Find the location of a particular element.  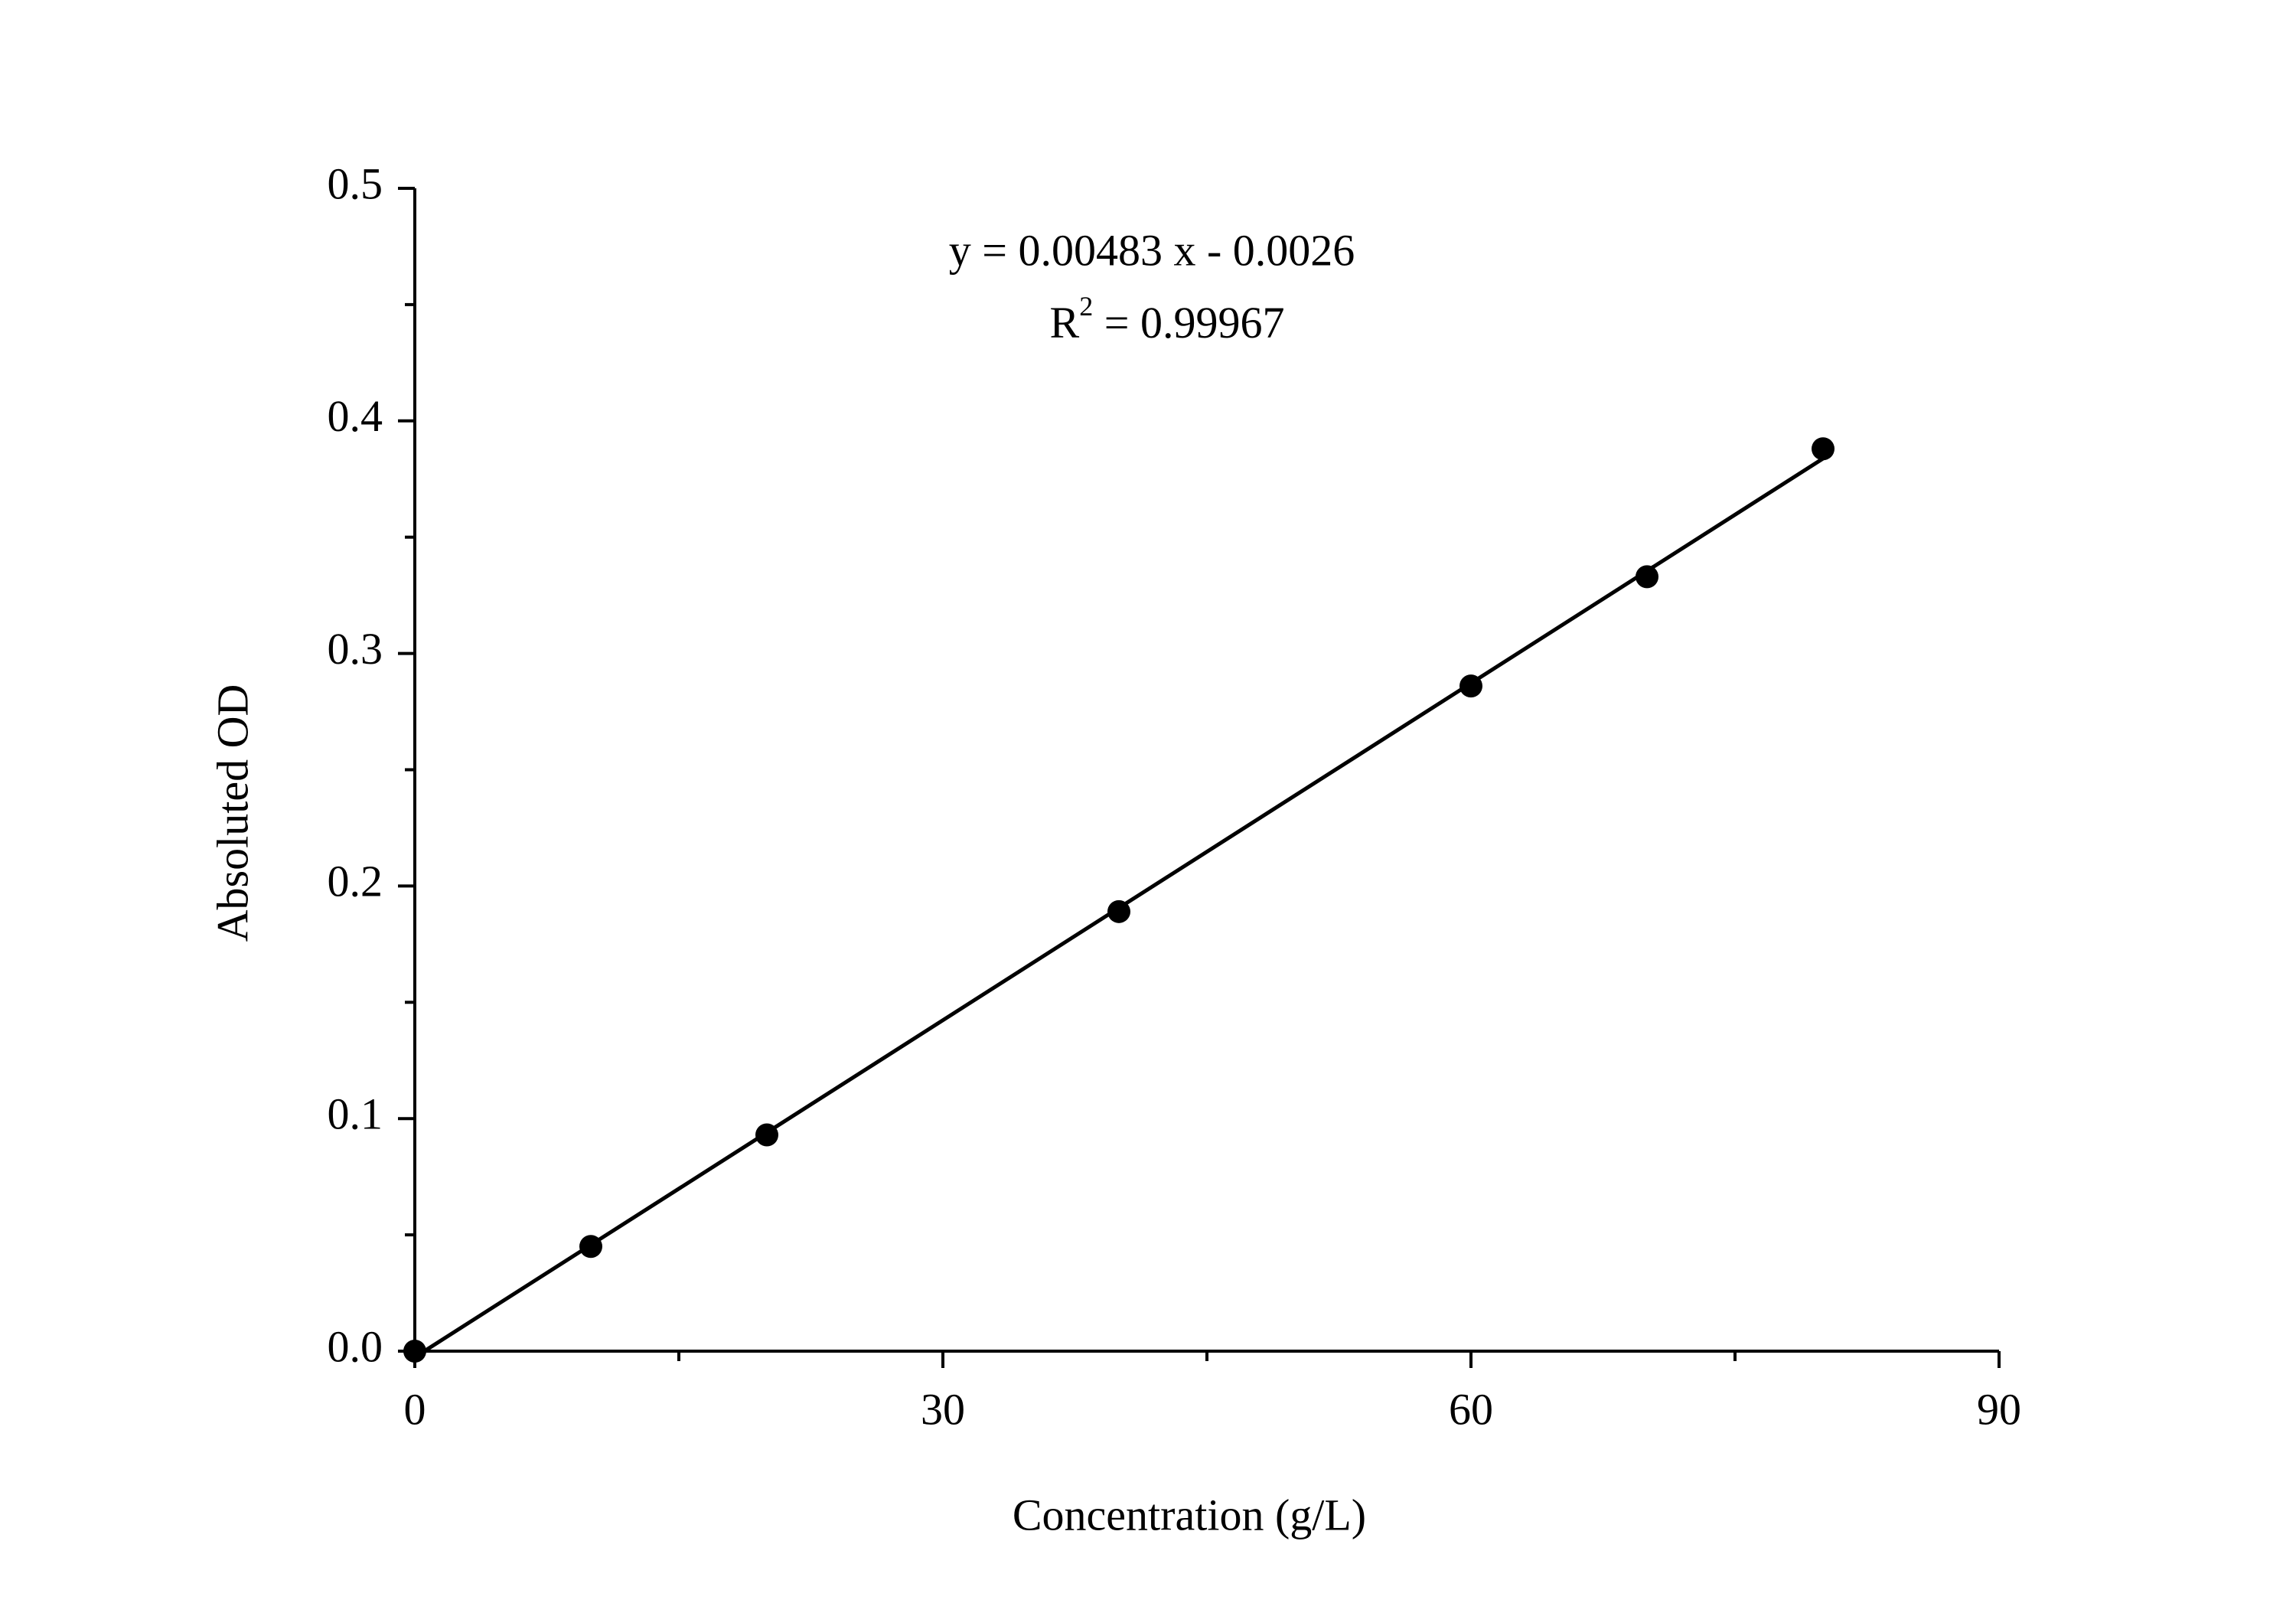

r-squared: R2 = 0.99967 is located at coordinates (1167, 319).